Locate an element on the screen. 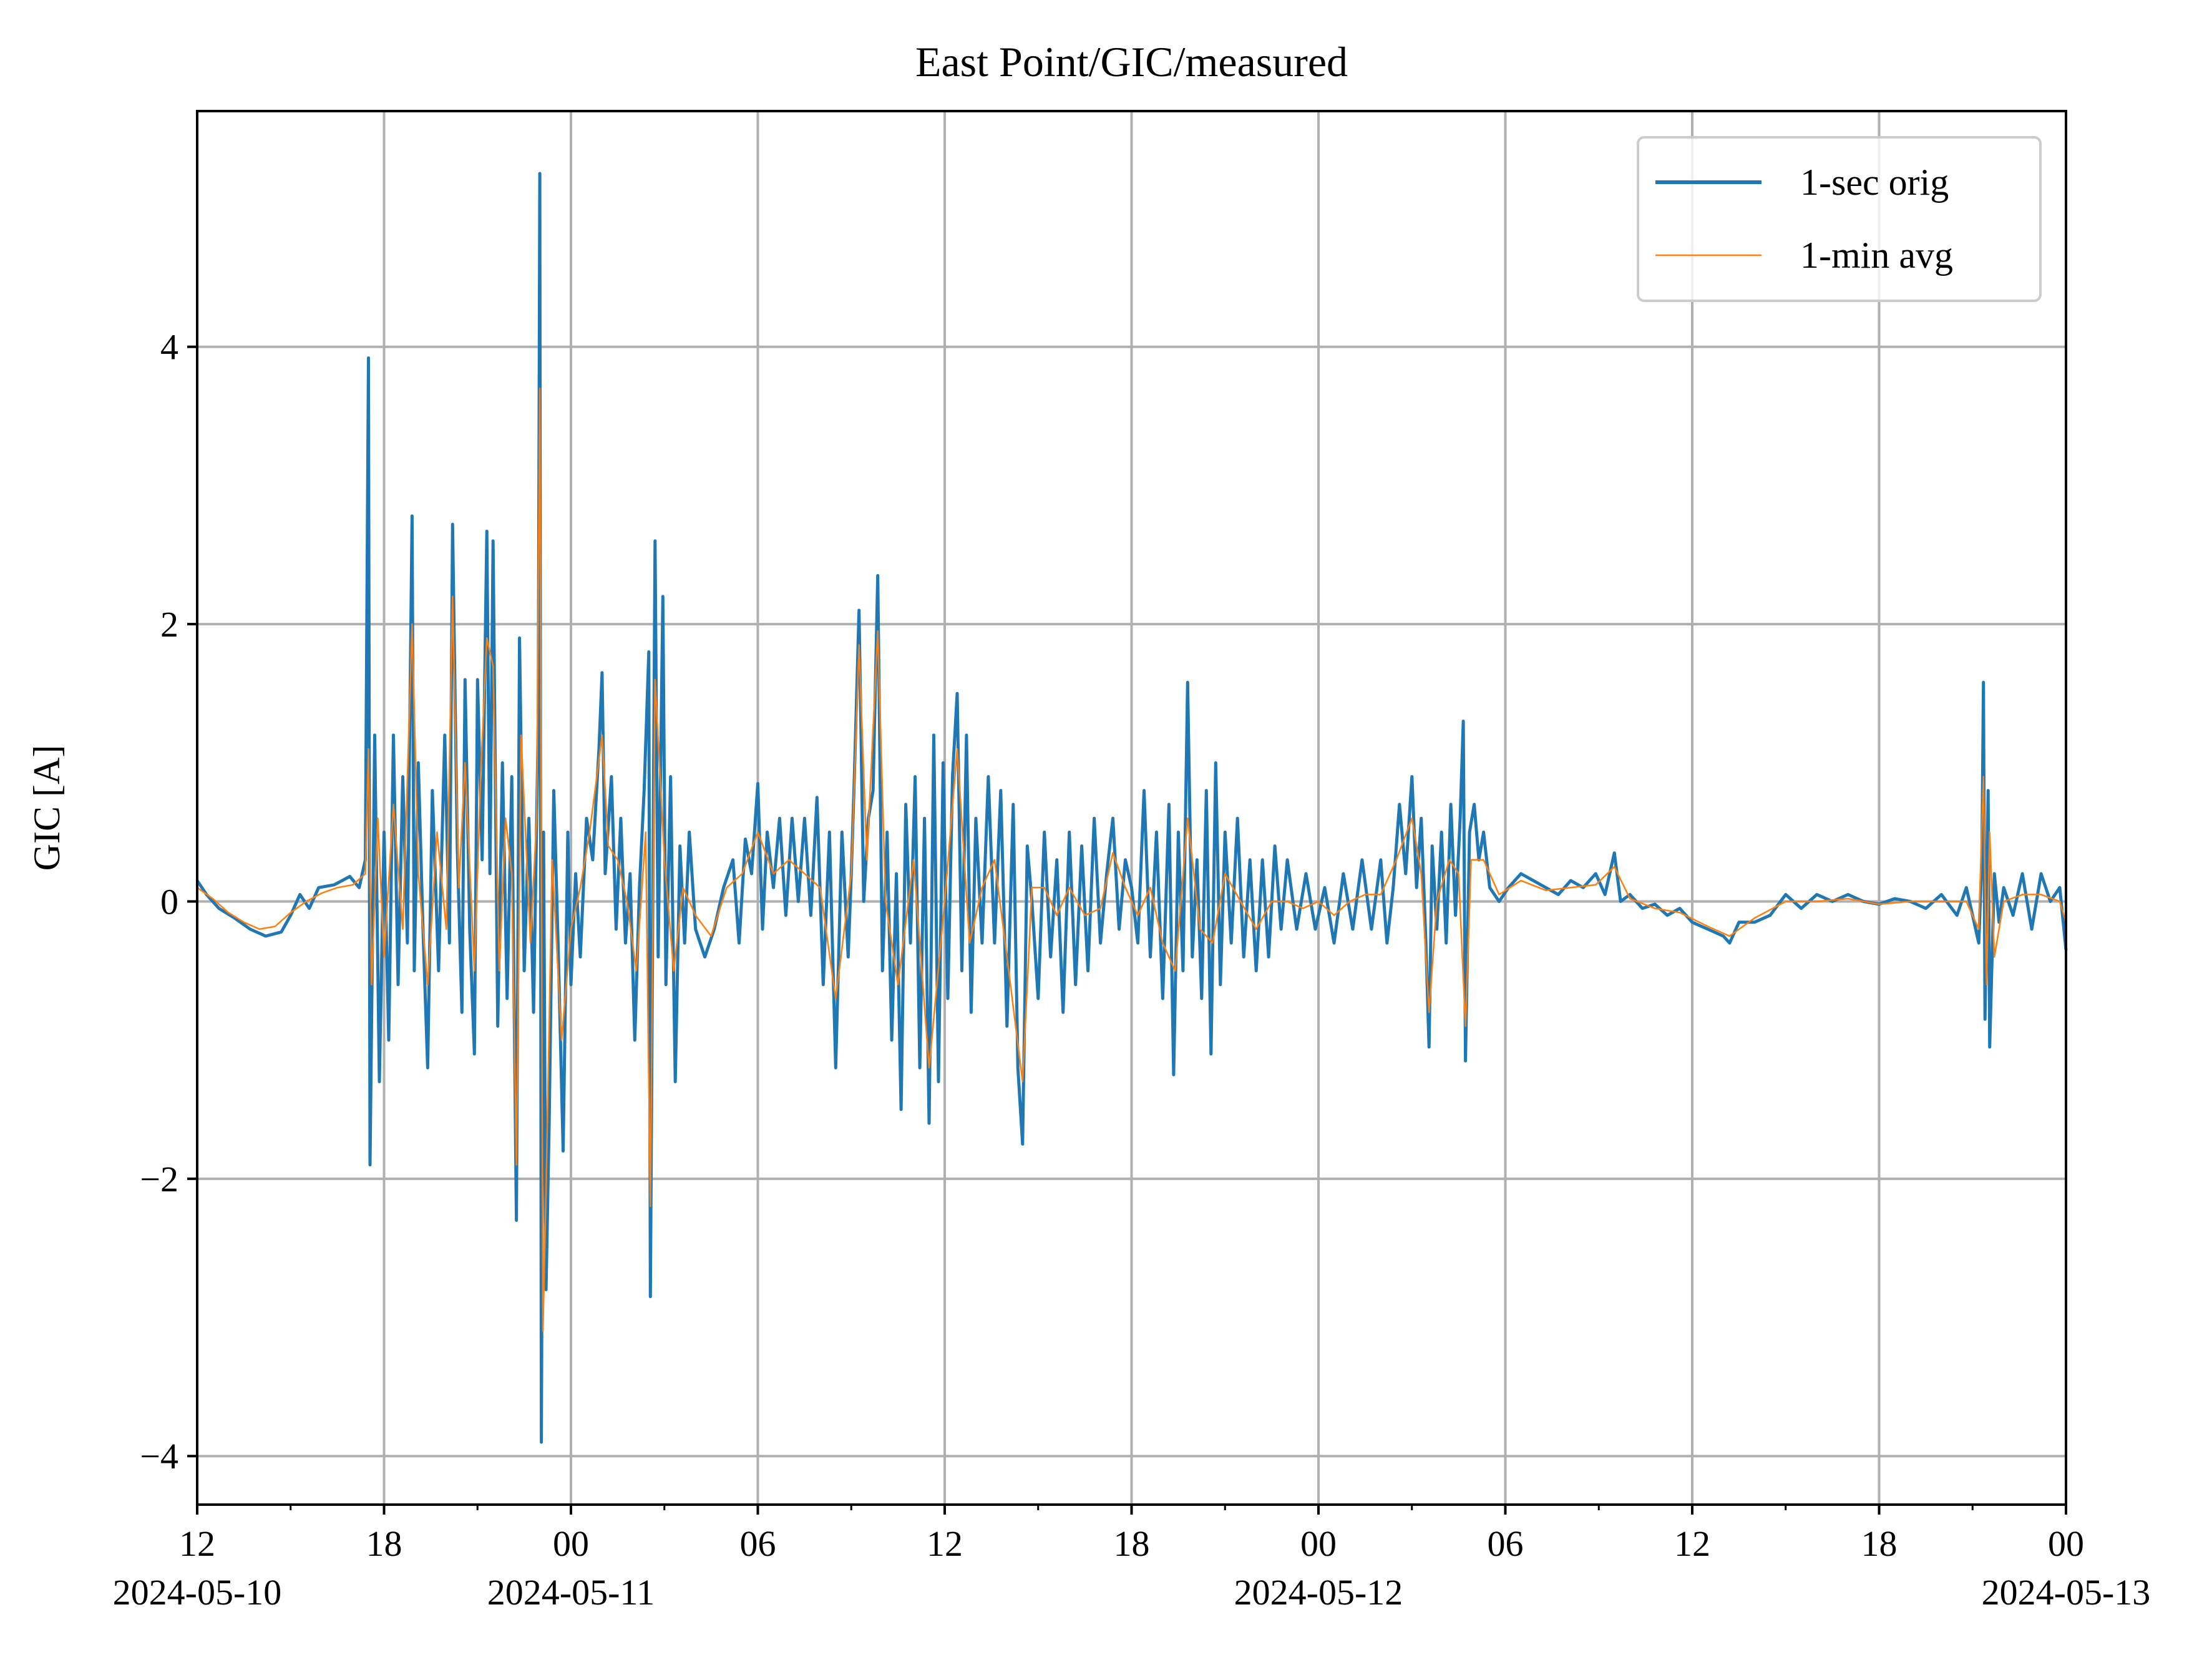 The width and height of the screenshot is (2212, 1670). x-tick-date-label: 2024-05-12 is located at coordinates (1319, 1592).